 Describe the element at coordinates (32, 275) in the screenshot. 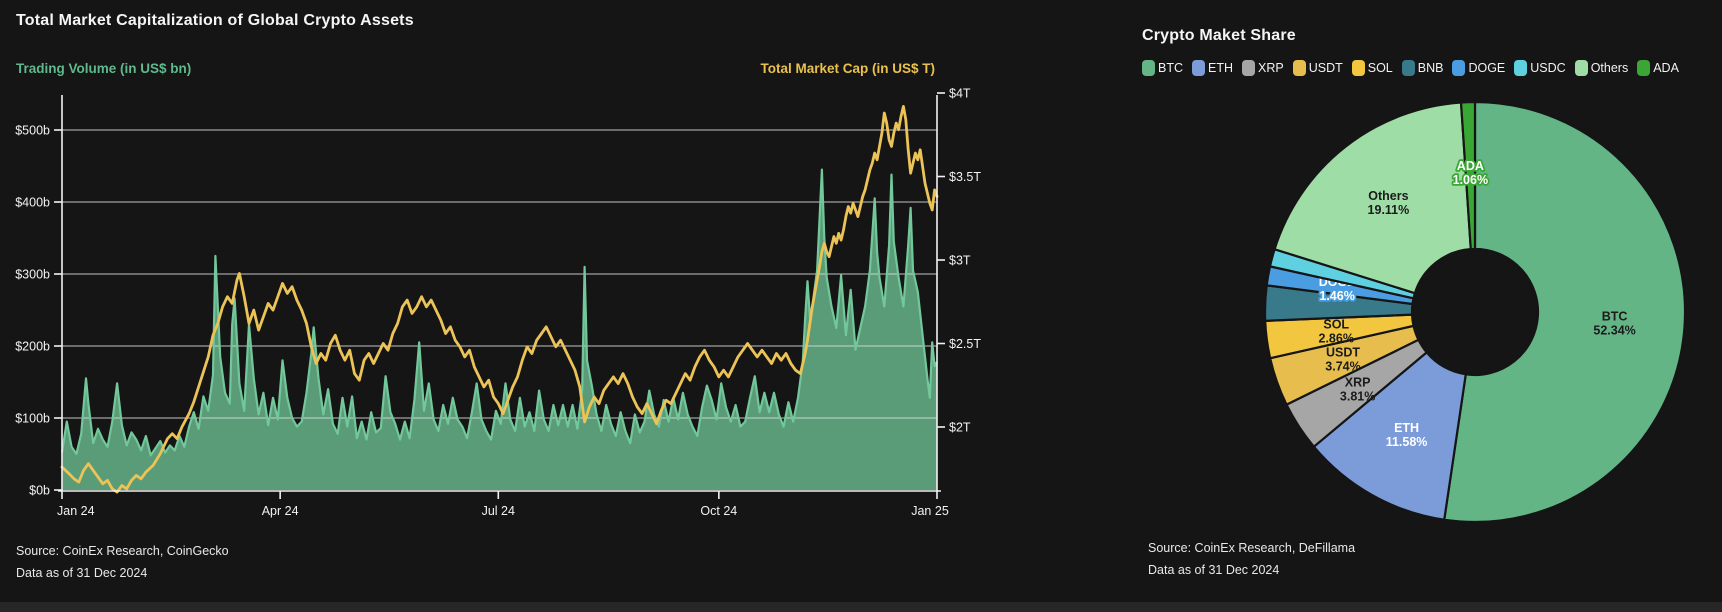

I see `y-left-tick-label: $300b` at that location.